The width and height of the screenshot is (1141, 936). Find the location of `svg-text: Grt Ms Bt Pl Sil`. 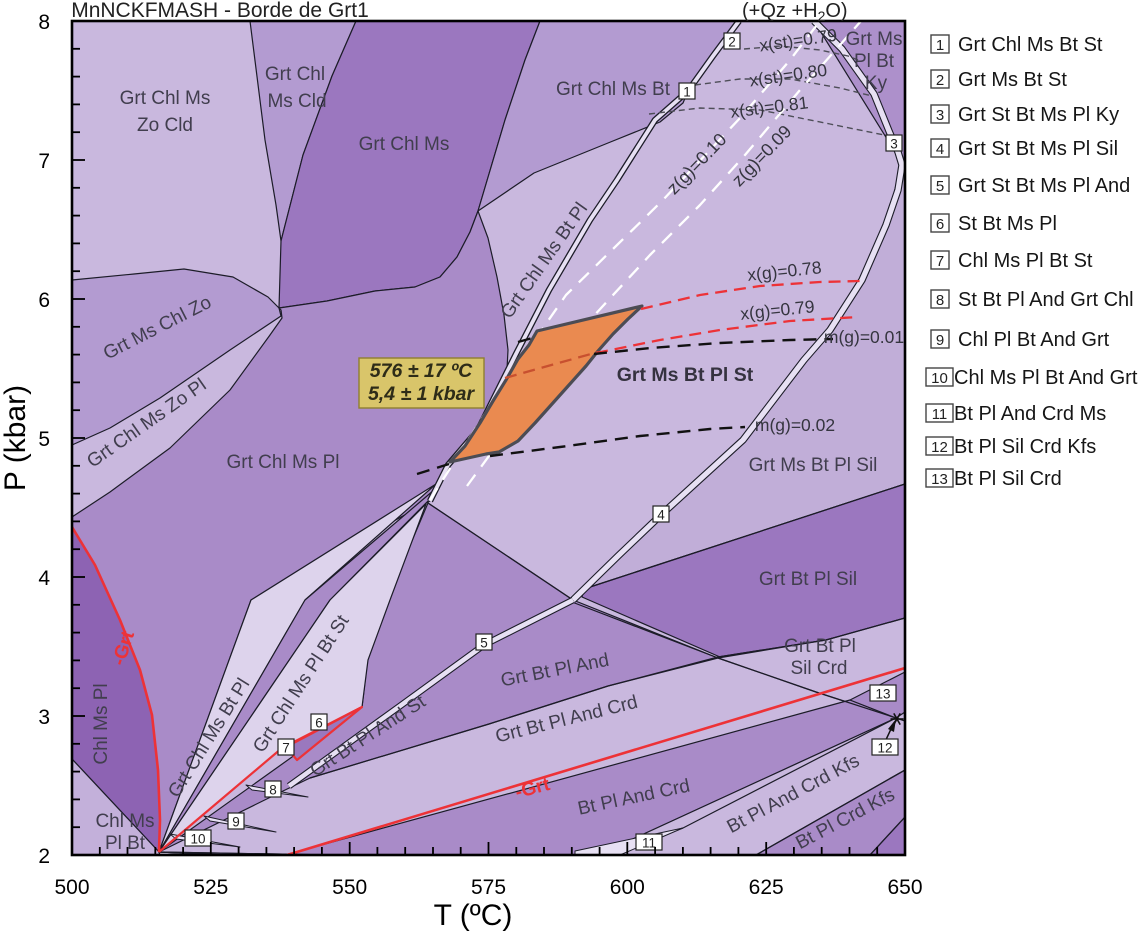

svg-text: Grt Ms Bt Pl Sil is located at coordinates (813, 465).